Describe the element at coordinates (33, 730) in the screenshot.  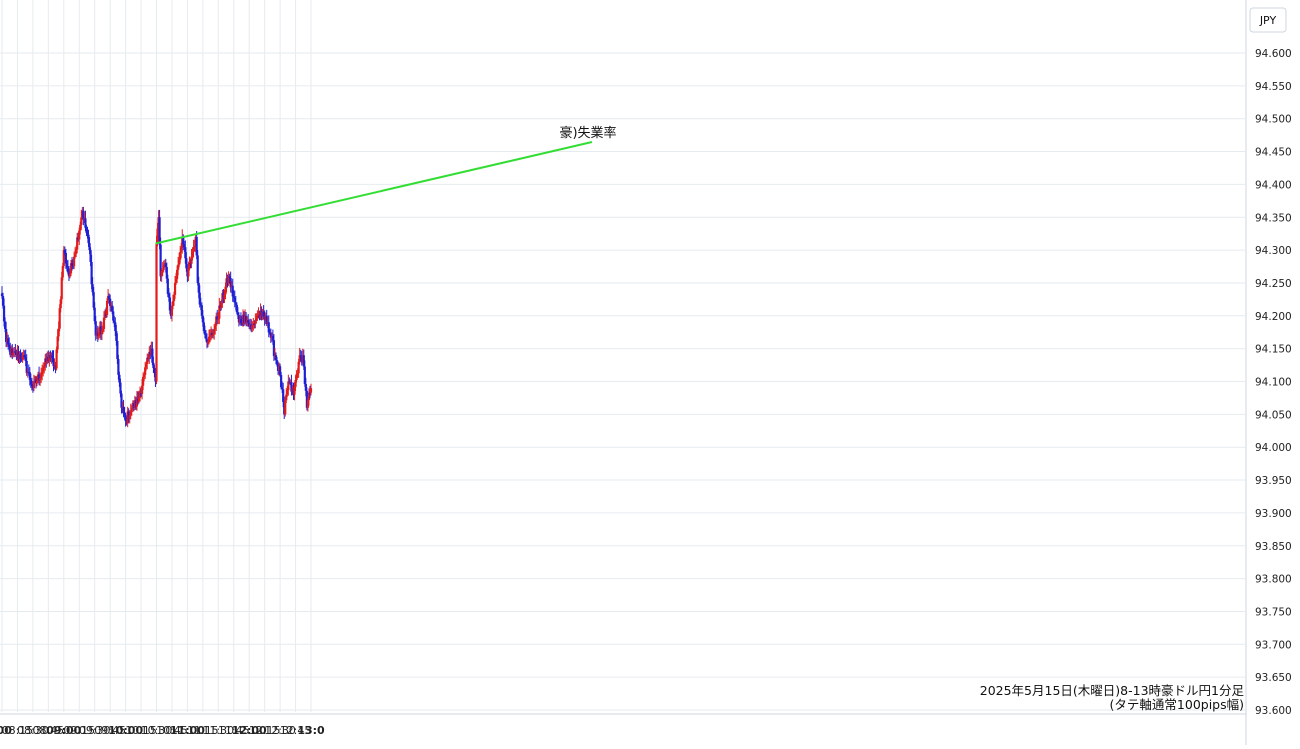
I see `time-tick-label: 08:30` at that location.